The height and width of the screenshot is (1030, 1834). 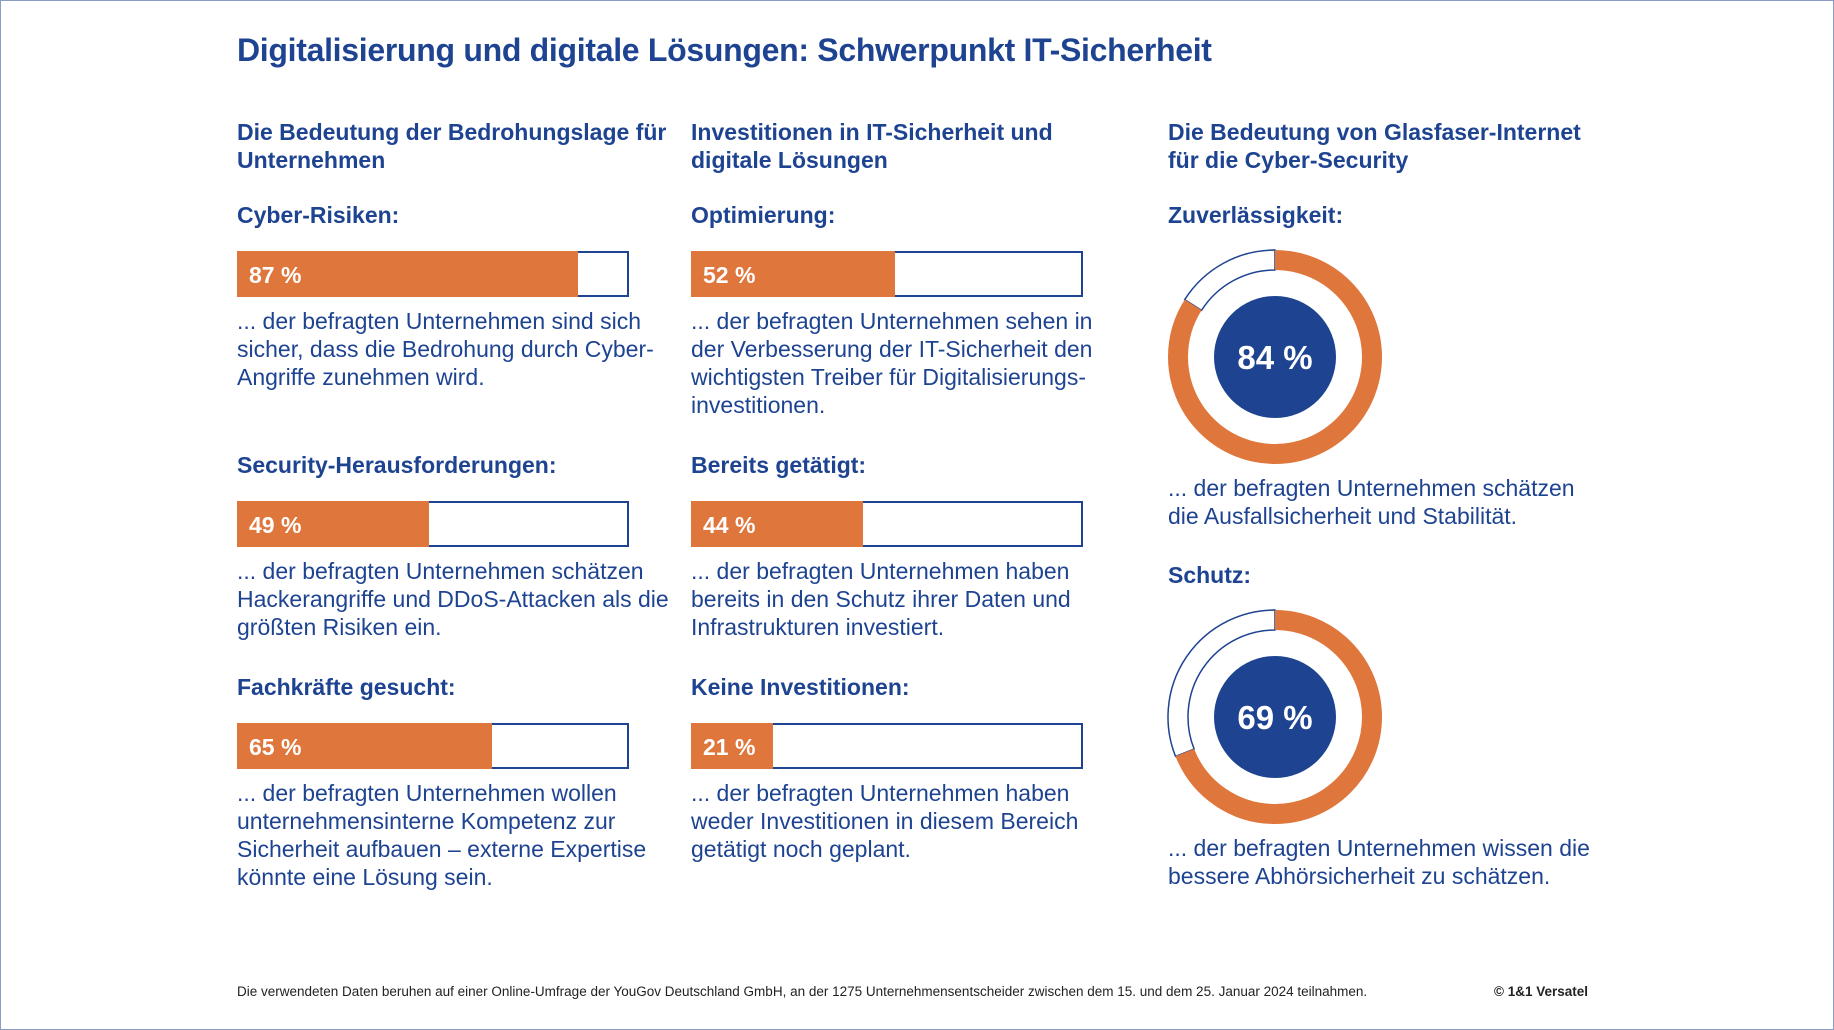 What do you see at coordinates (887, 746) in the screenshot?
I see `progress-bar: 21 %` at bounding box center [887, 746].